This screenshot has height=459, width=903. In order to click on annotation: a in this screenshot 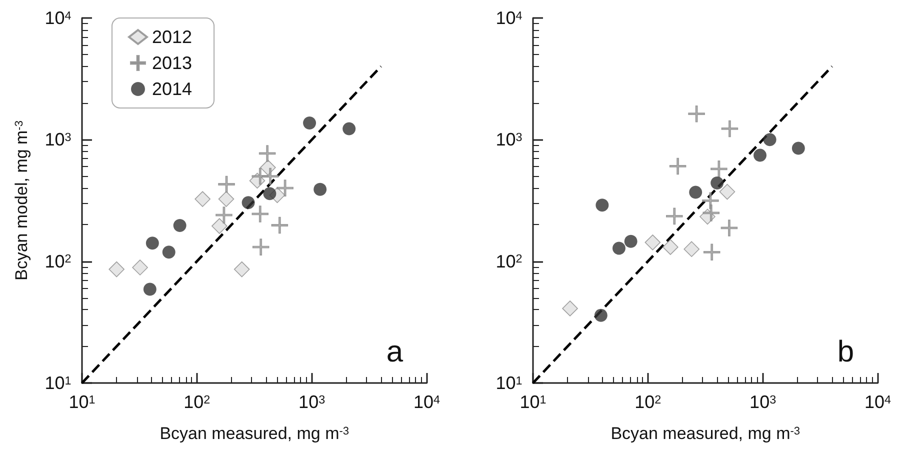, I will do `click(395, 352)`.